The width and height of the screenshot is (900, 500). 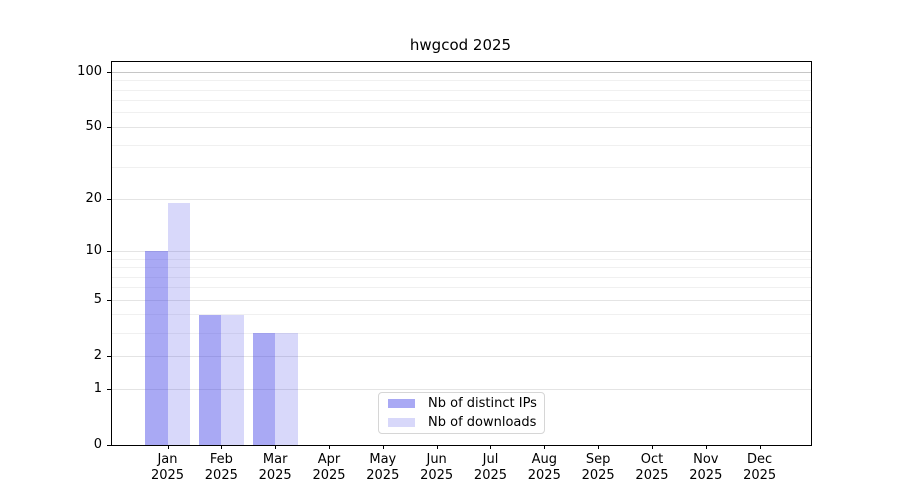 I want to click on y-tick-label-2: 2, so click(x=97, y=356).